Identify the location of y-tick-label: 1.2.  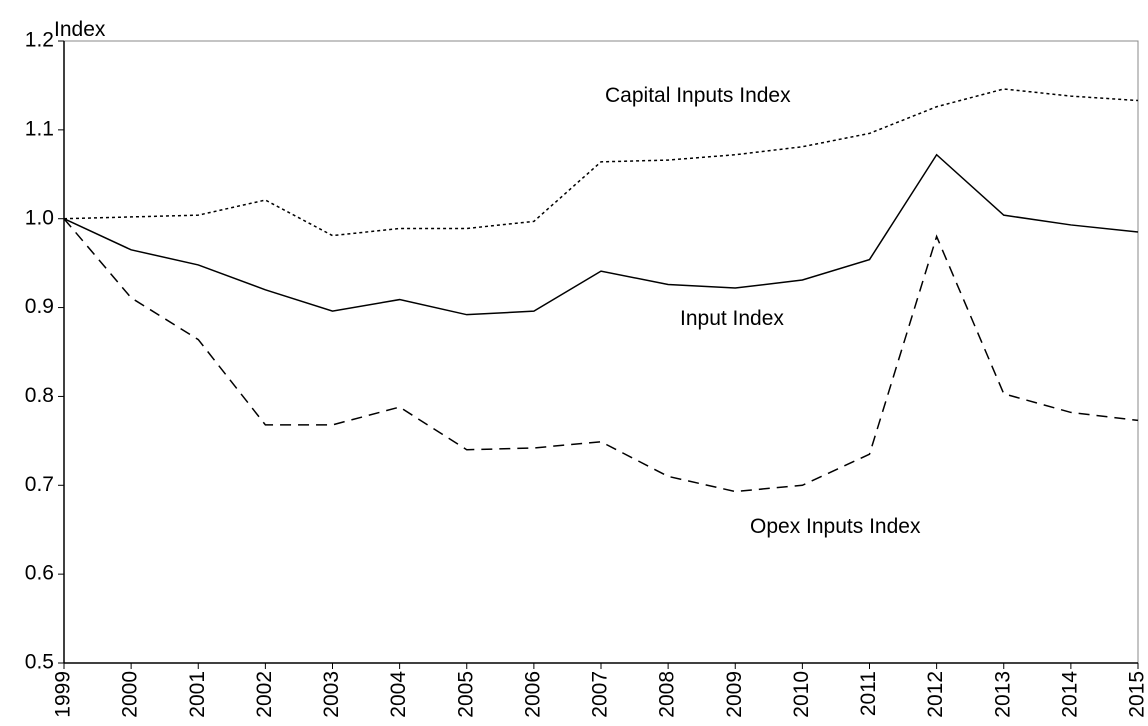
(39, 40).